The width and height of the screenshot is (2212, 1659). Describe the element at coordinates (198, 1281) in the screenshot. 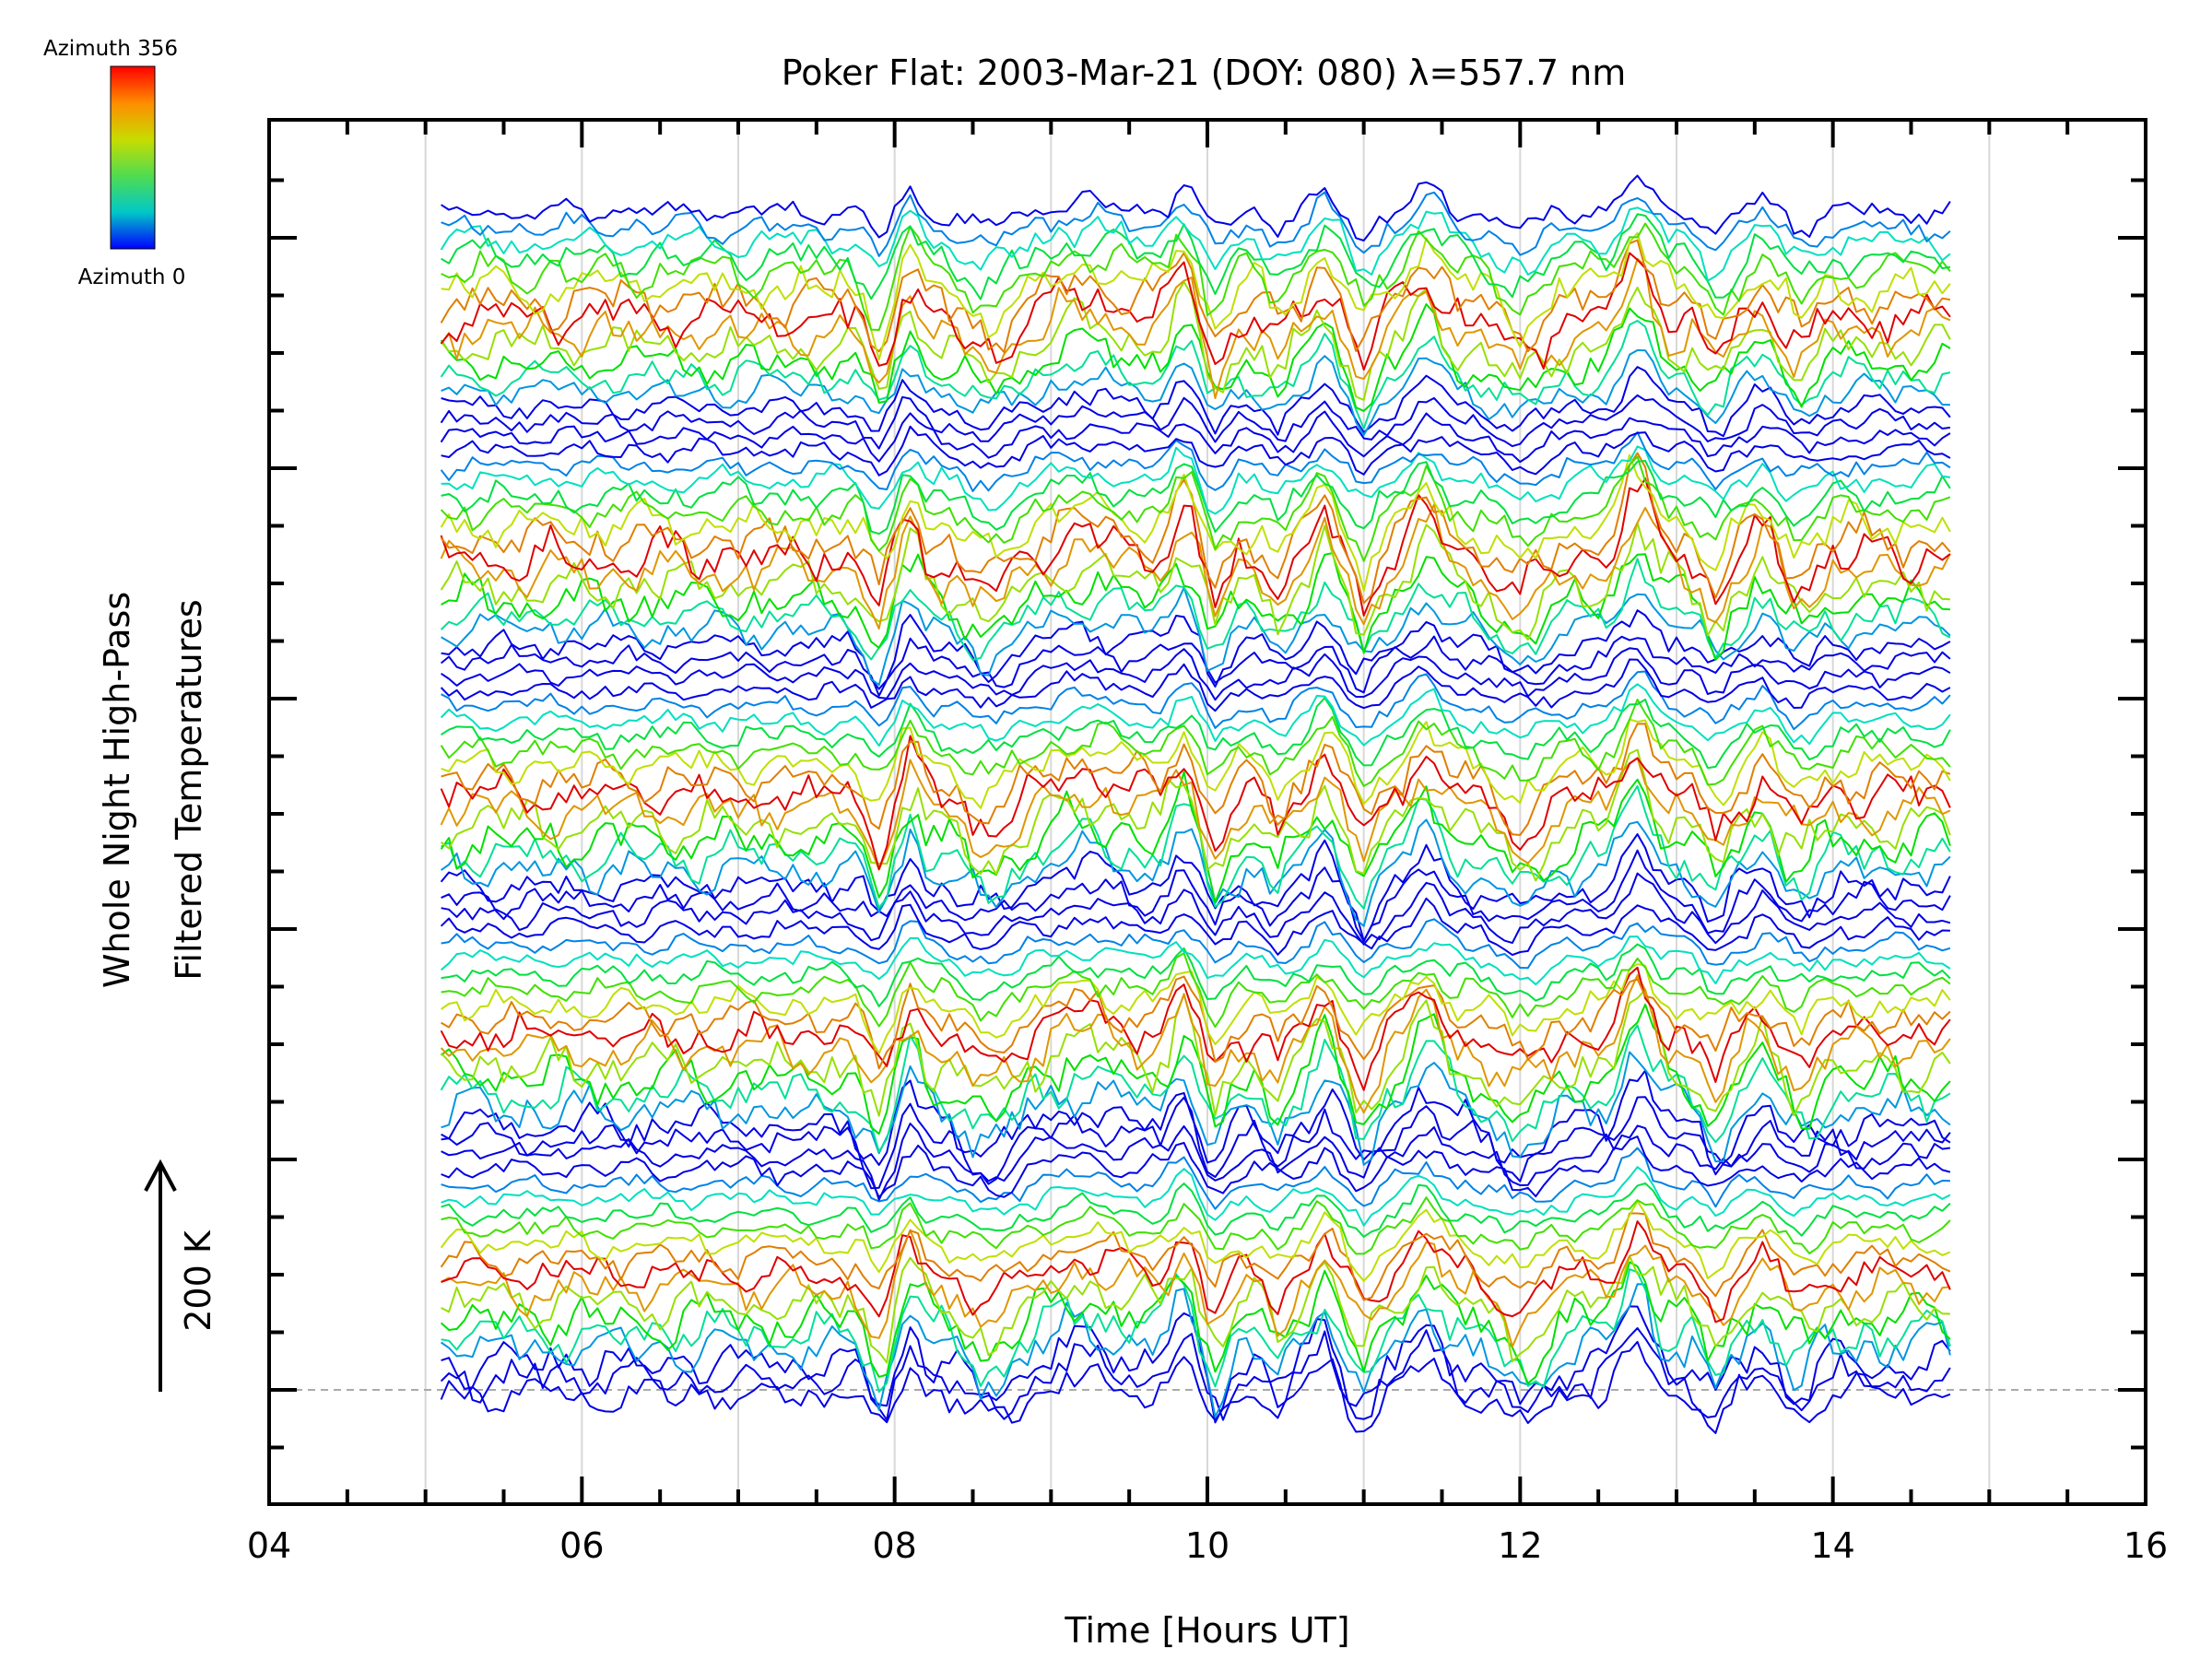

I see `scale-bar-label: 200 K` at that location.